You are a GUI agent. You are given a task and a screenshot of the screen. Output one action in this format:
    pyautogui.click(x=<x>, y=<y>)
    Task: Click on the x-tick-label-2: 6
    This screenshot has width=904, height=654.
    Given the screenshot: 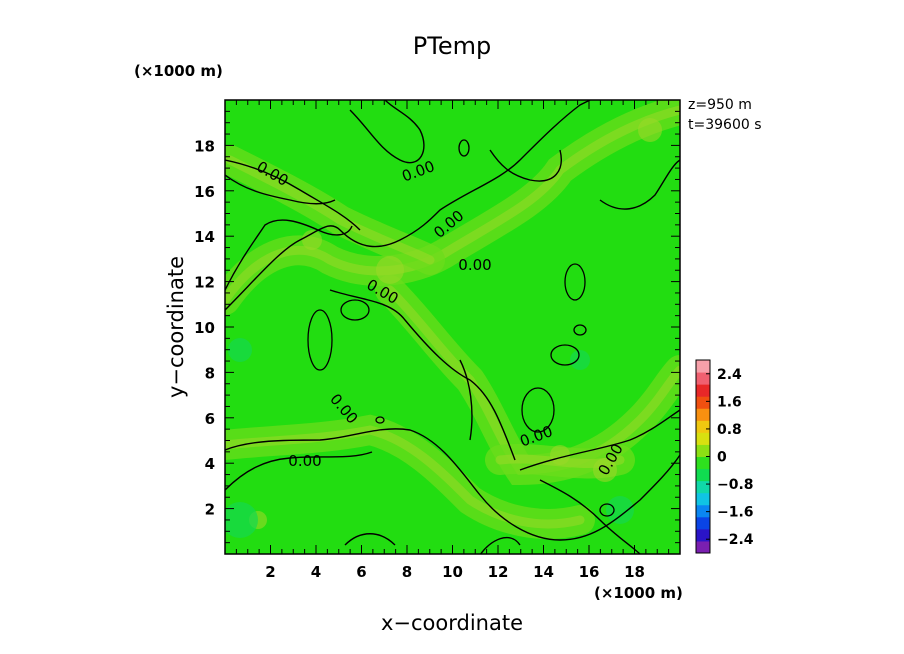 What is the action you would take?
    pyautogui.click(x=361, y=572)
    